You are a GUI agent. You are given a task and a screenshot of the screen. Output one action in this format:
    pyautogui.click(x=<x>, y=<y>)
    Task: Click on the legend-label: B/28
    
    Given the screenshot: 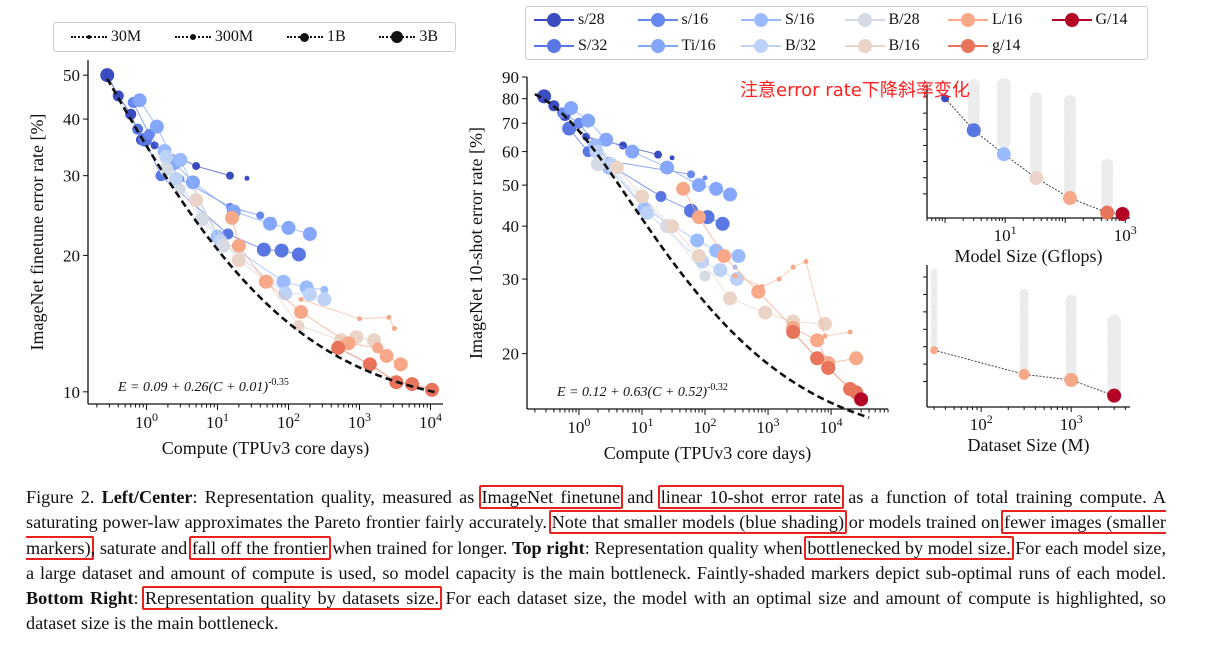 What is the action you would take?
    pyautogui.click(x=904, y=19)
    